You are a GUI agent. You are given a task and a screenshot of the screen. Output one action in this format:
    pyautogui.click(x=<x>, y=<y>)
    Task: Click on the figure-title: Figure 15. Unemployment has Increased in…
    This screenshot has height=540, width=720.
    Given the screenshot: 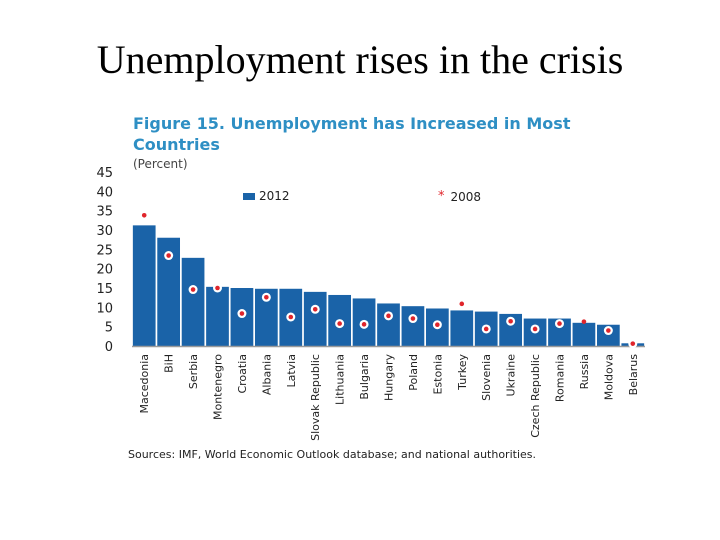 What is the action you would take?
    pyautogui.click(x=352, y=134)
    